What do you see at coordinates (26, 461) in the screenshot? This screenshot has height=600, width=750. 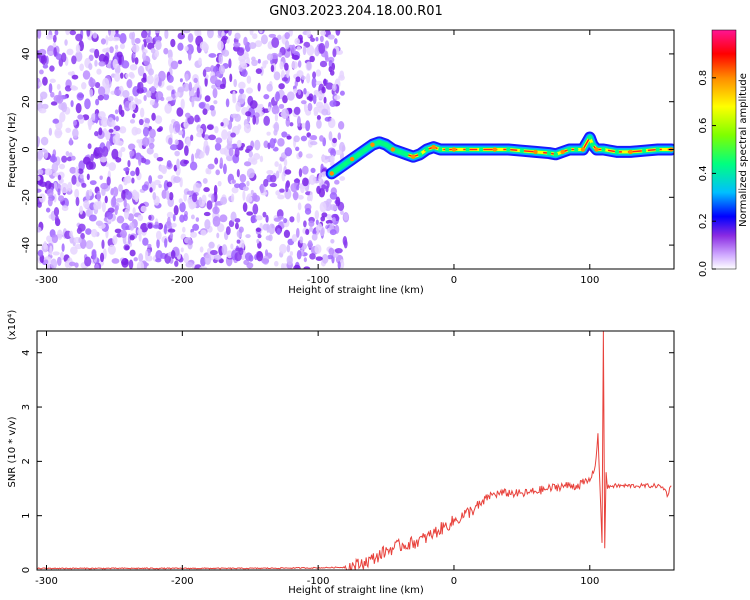 I see `snr-ytick-label: 2` at bounding box center [26, 461].